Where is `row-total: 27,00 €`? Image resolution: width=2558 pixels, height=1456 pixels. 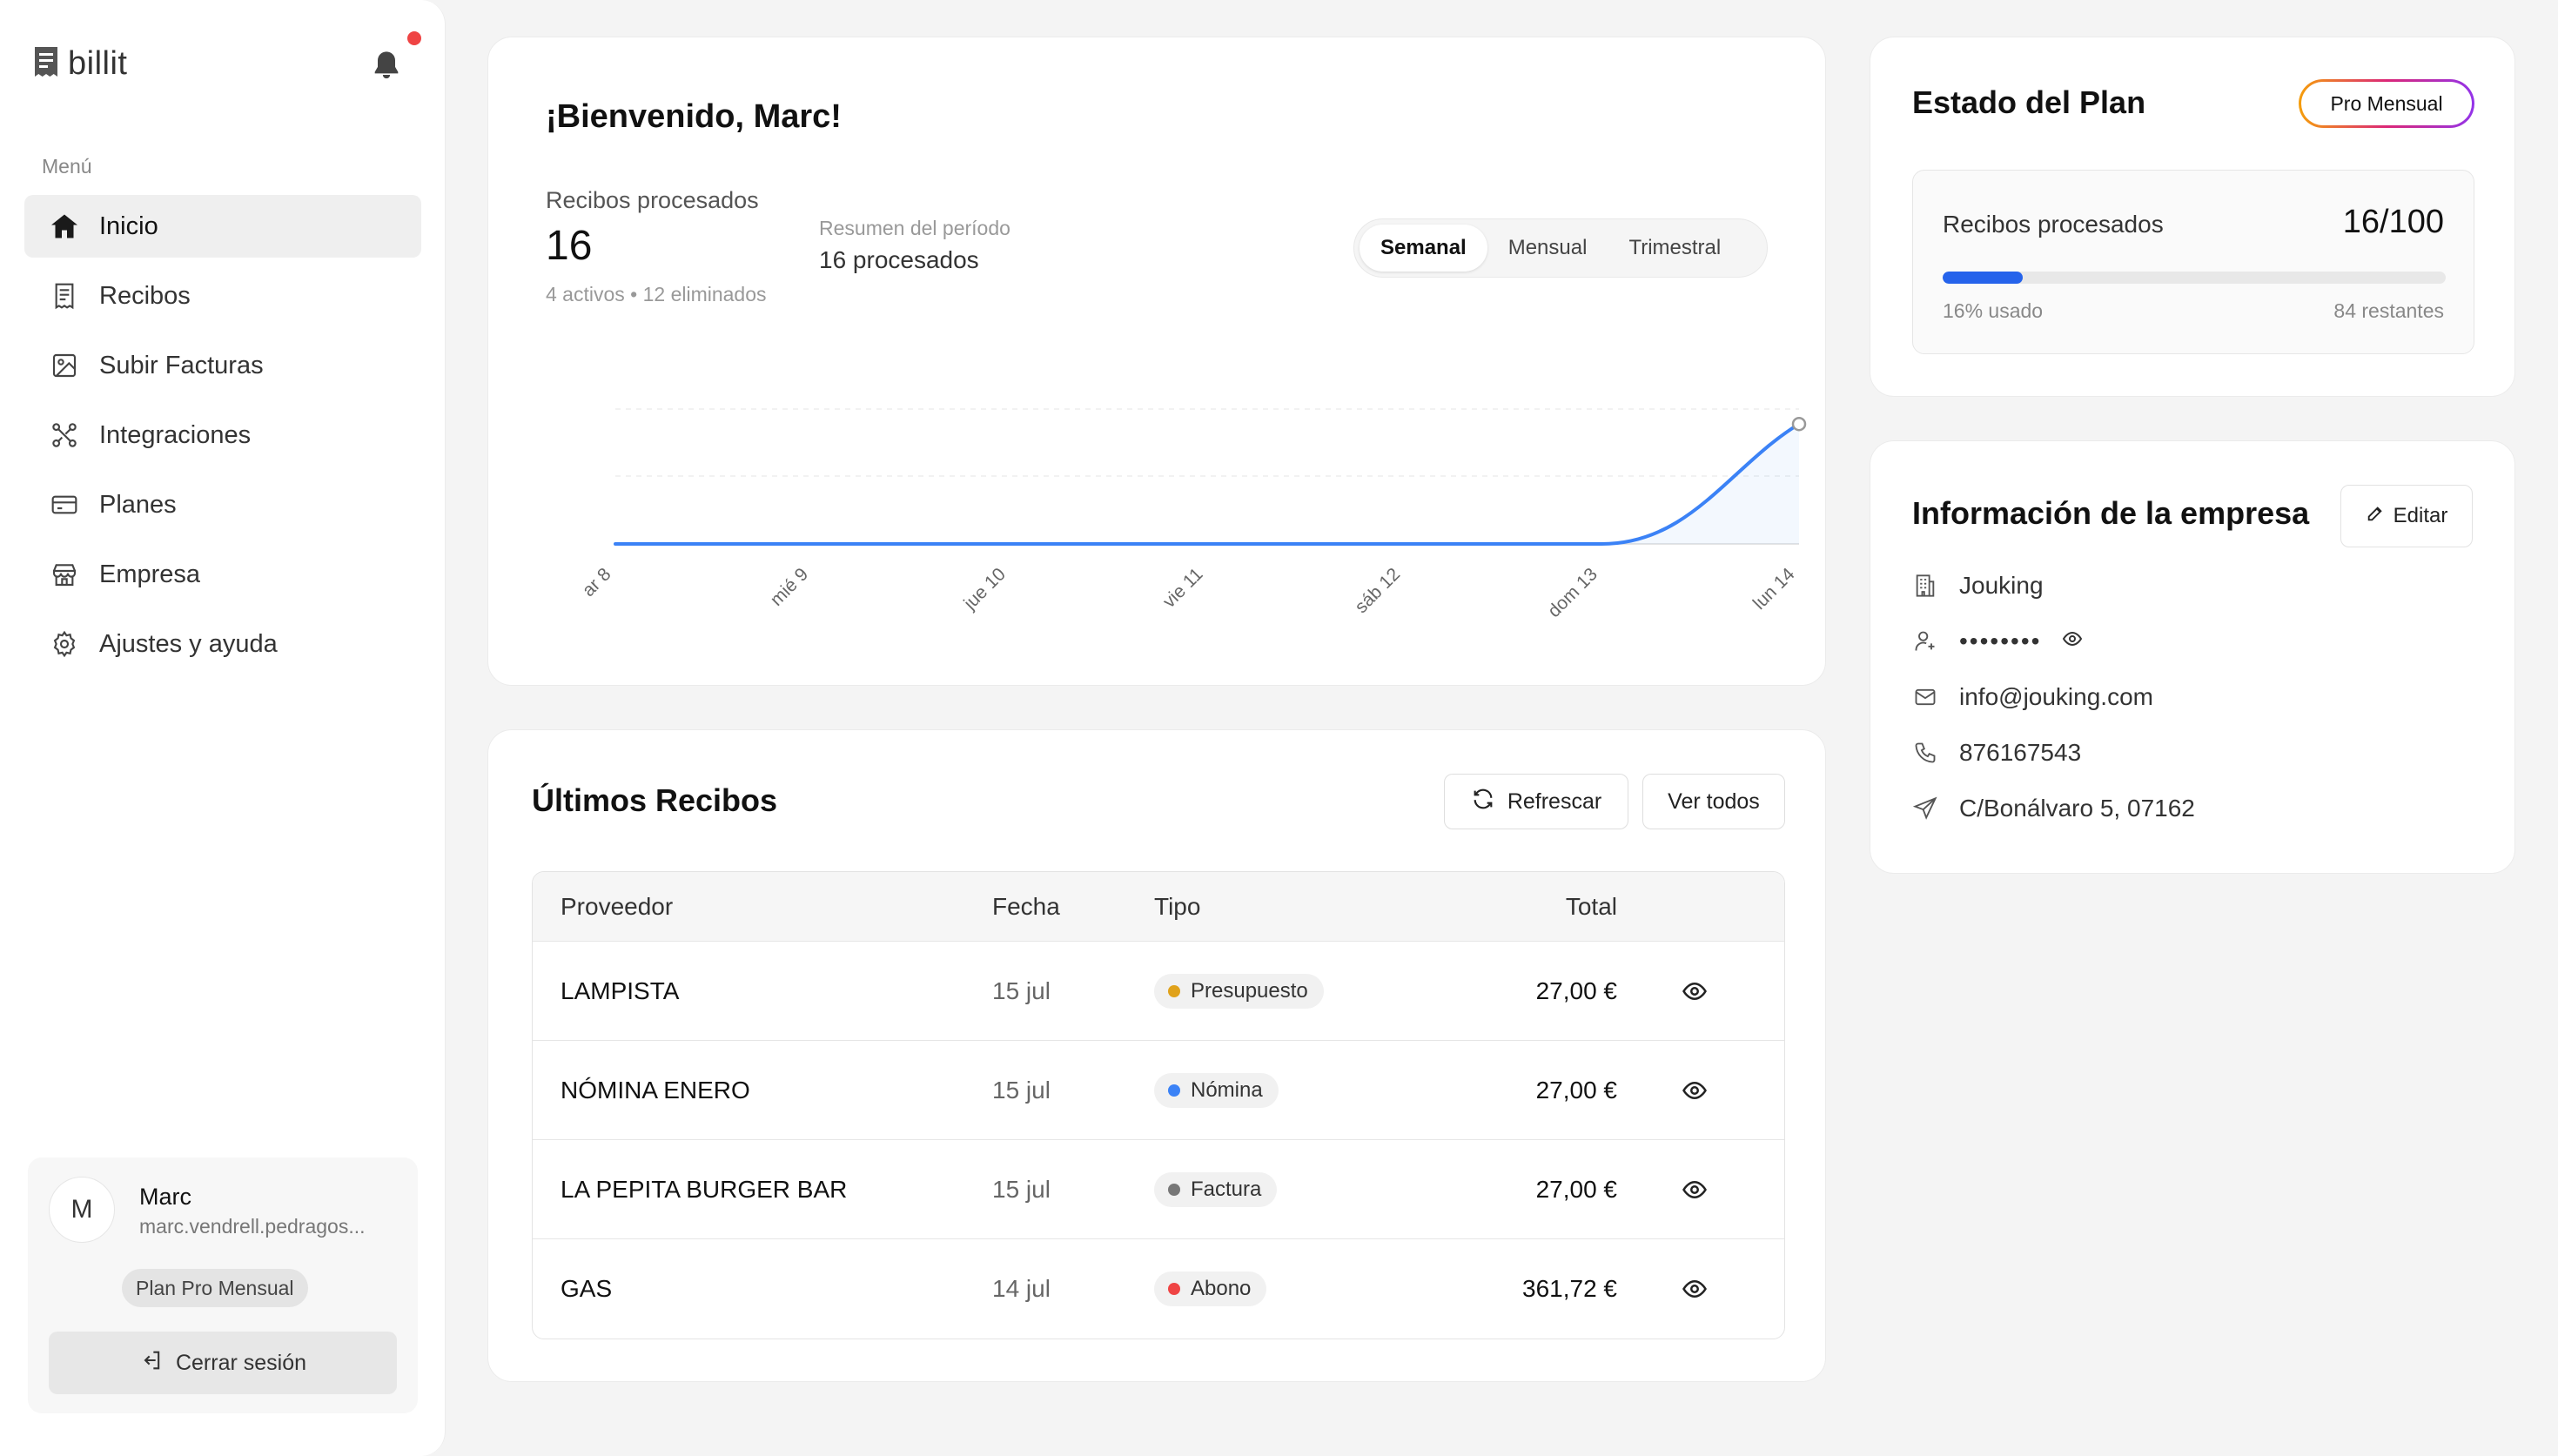
row-total: 27,00 € is located at coordinates (1576, 1090).